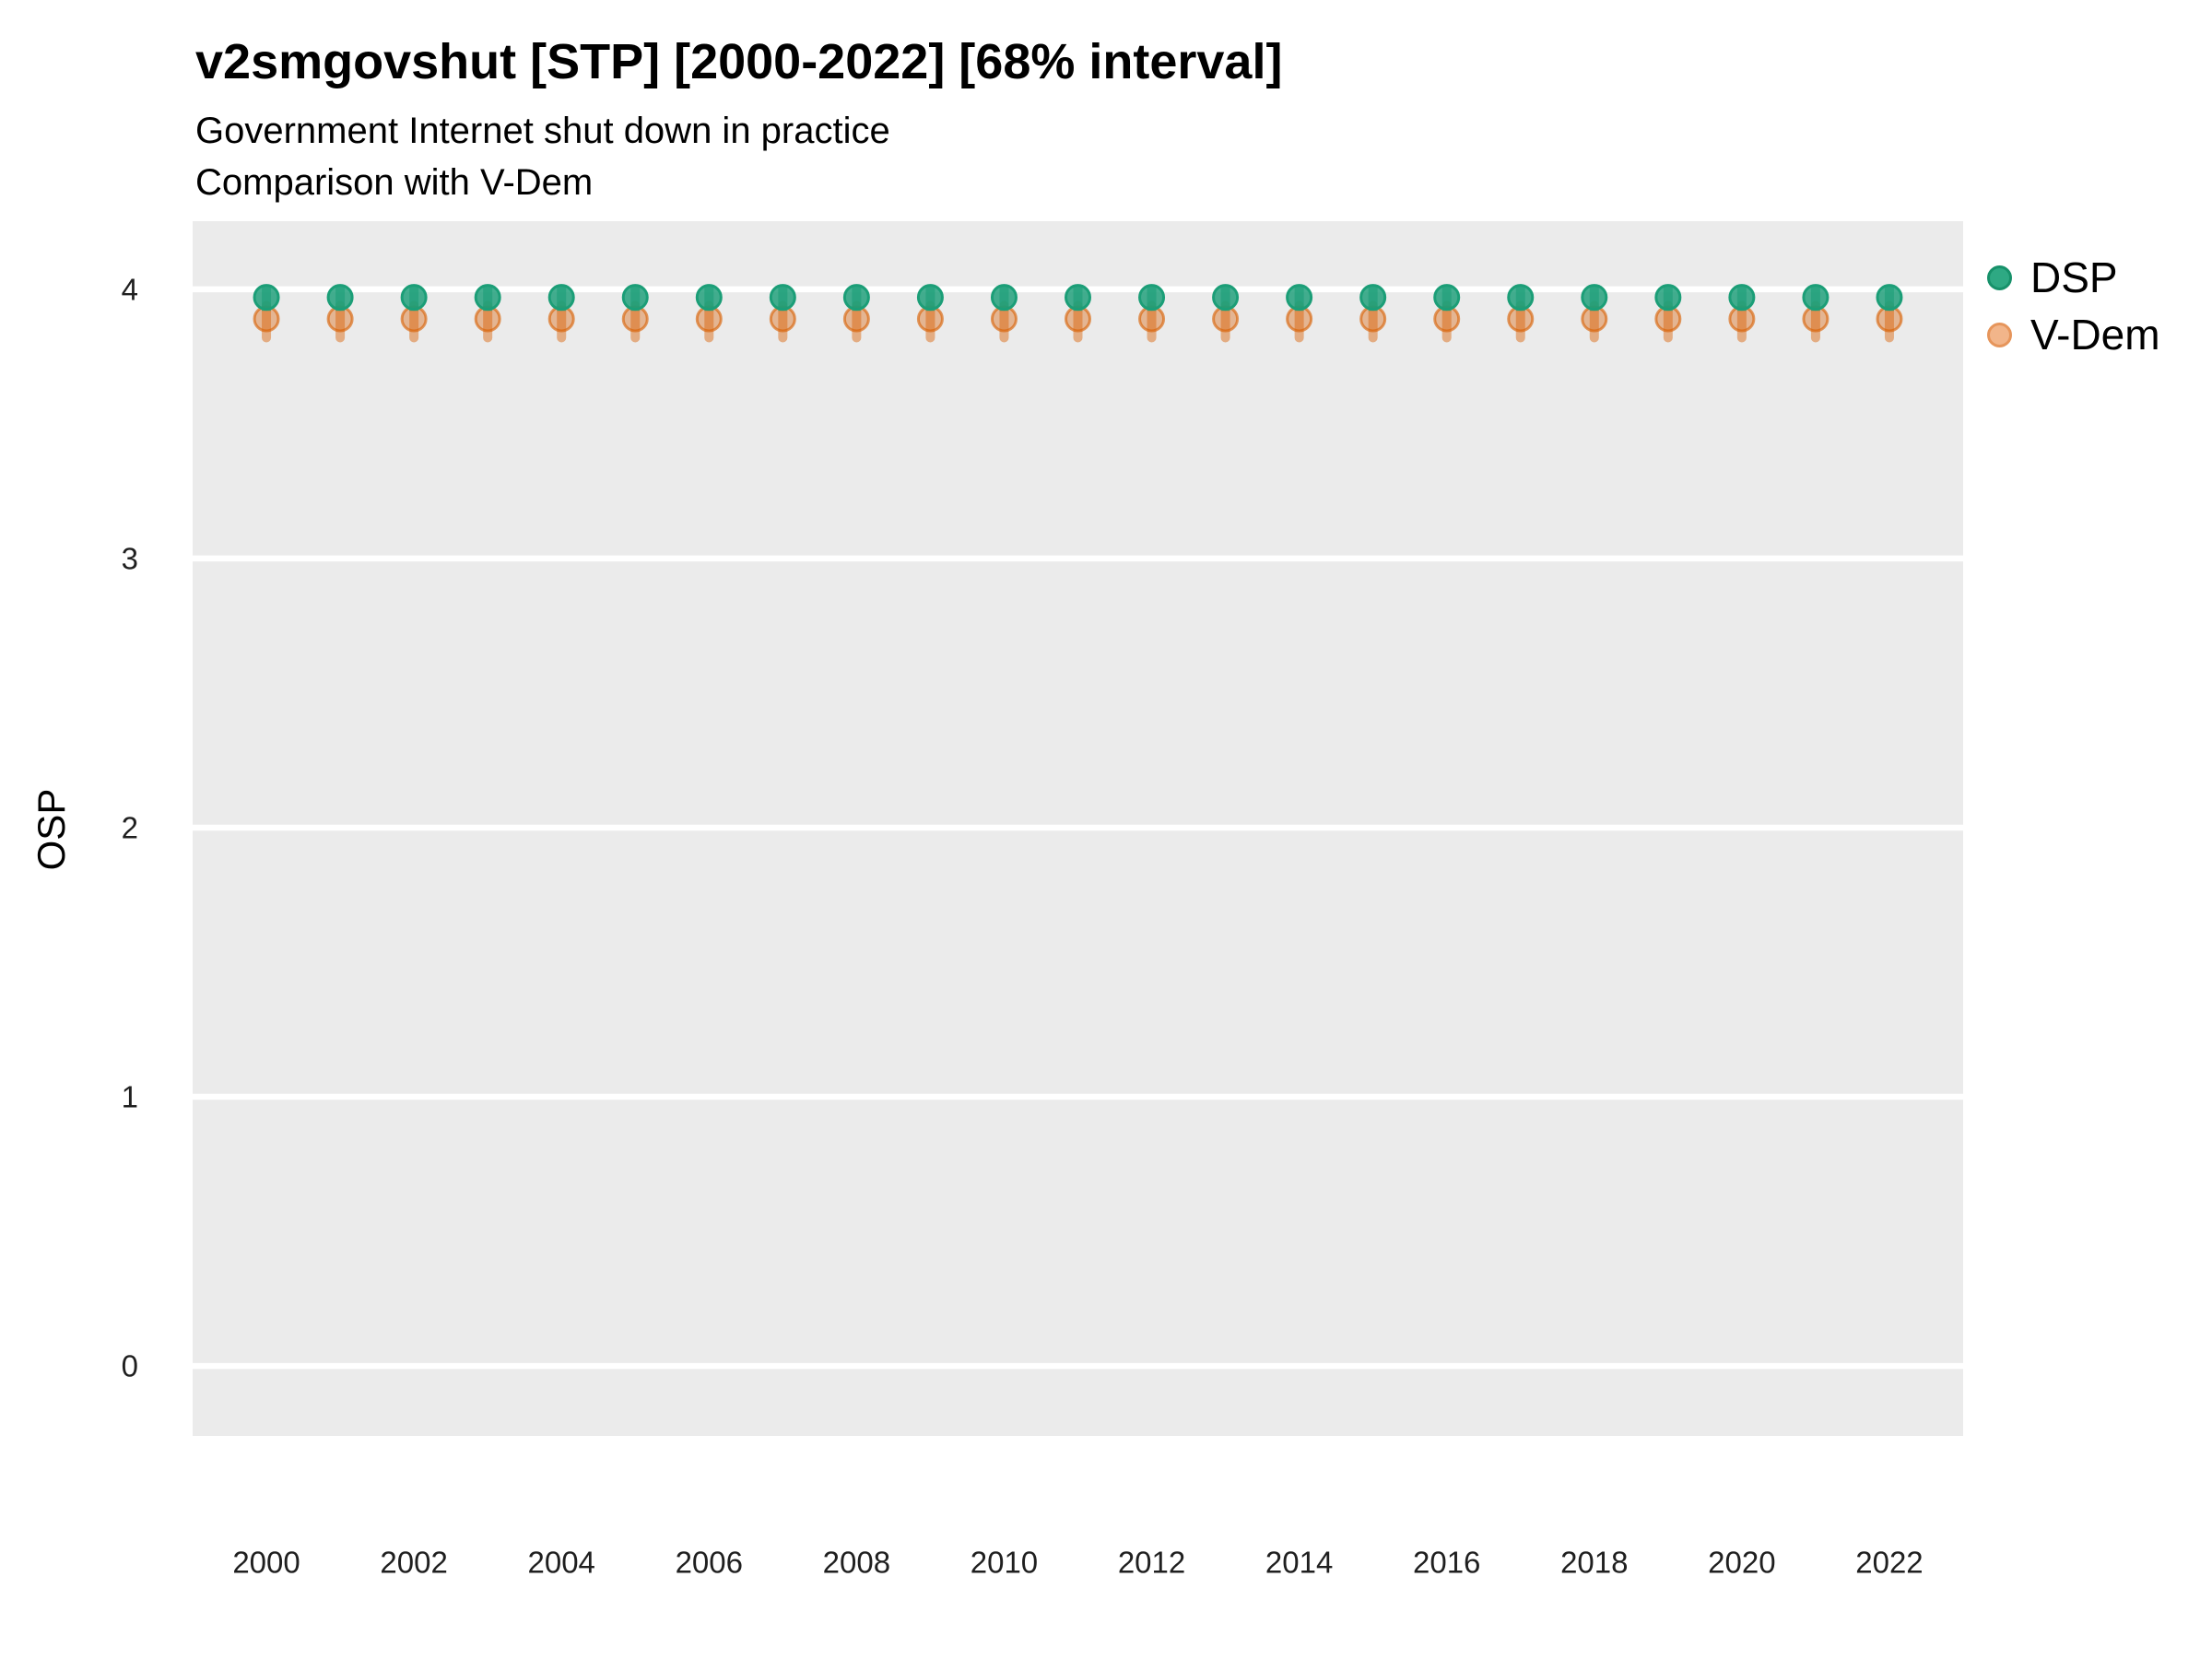 This screenshot has height=1659, width=2212. Describe the element at coordinates (414, 298) in the screenshot. I see `data-point-dsp-2002` at that location.